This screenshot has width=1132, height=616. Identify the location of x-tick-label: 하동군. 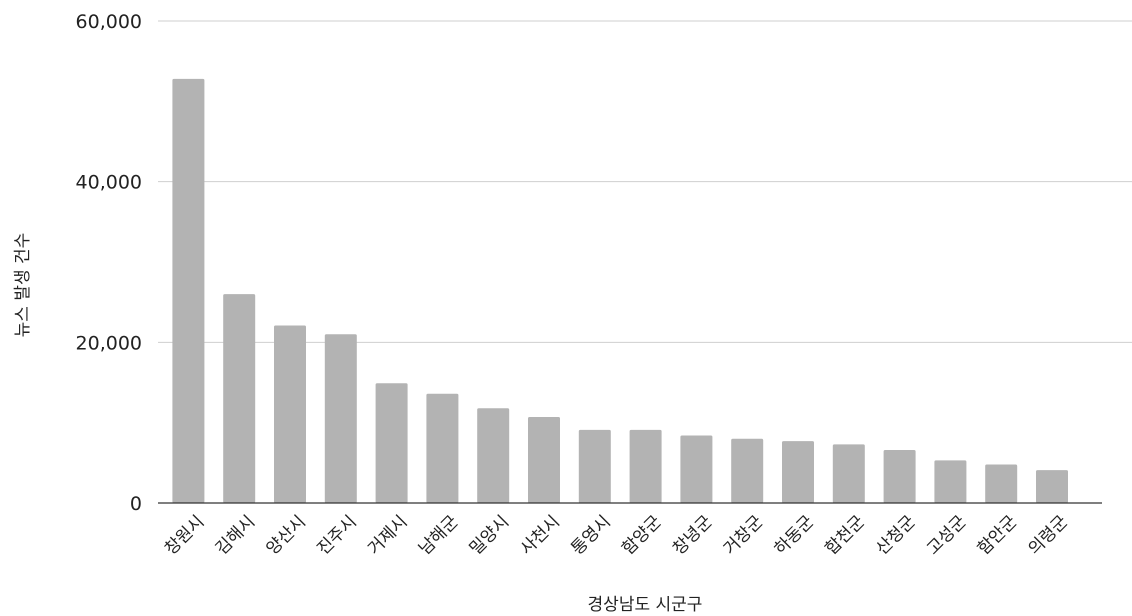
(794, 535).